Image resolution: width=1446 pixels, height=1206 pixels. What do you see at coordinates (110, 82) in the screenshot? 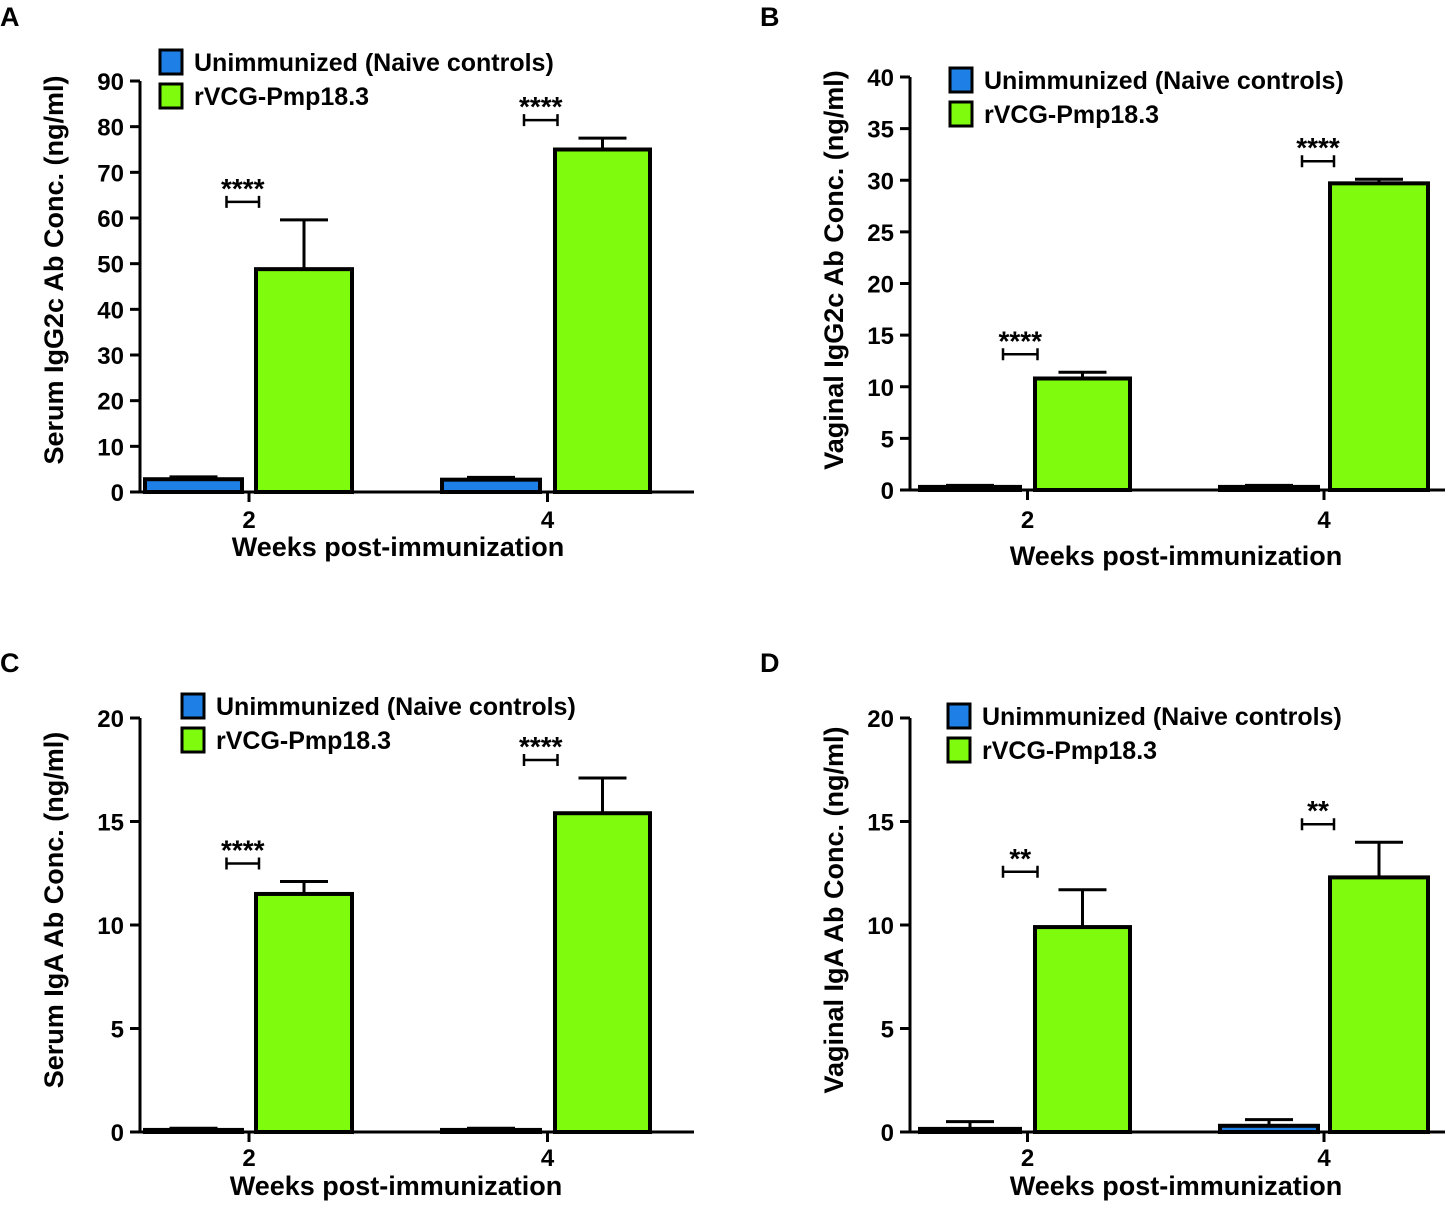
I see `y-tick-label: 90` at bounding box center [110, 82].